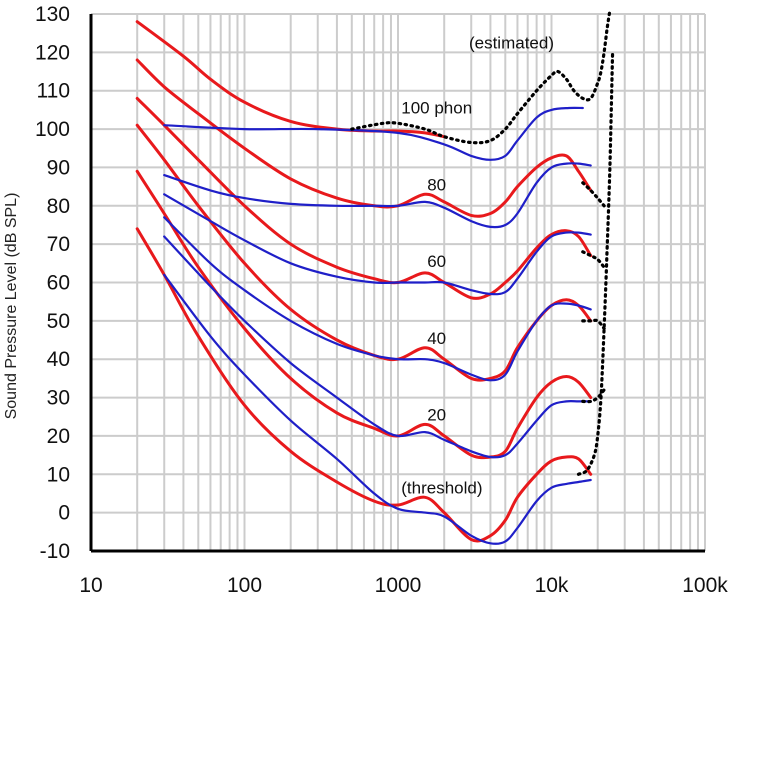  What do you see at coordinates (58, 359) in the screenshot?
I see `y-tick-label: 40` at bounding box center [58, 359].